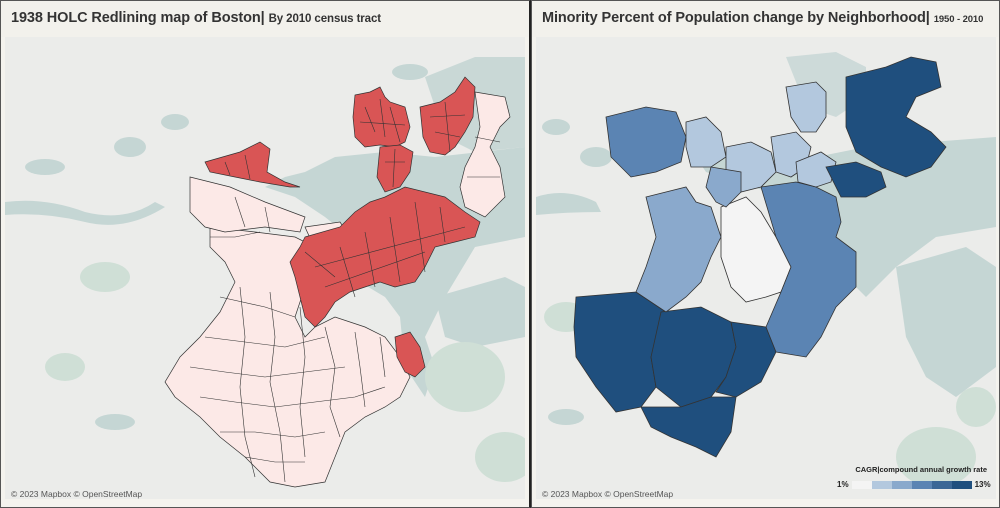  Describe the element at coordinates (982, 484) in the screenshot. I see `legend-max-label: 13%` at that location.